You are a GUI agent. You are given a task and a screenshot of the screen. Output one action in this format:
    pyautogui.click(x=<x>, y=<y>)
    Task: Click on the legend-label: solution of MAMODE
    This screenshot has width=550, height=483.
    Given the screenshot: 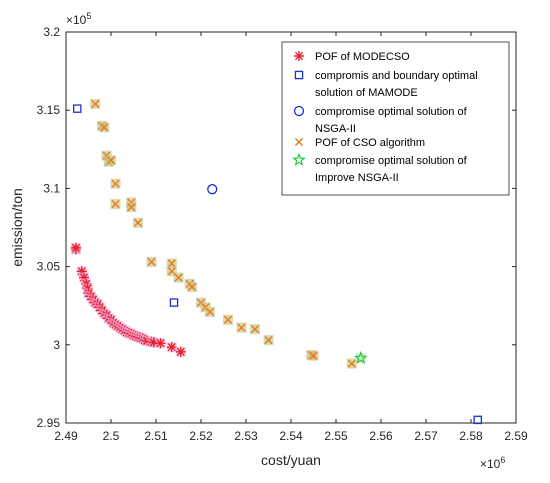 What is the action you would take?
    pyautogui.click(x=366, y=93)
    